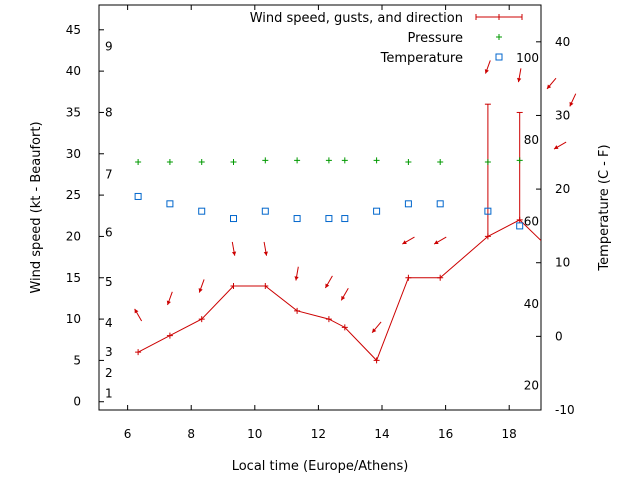 The image size is (640, 480). What do you see at coordinates (565, 410) in the screenshot?
I see `y2-tick-label: -10` at bounding box center [565, 410].